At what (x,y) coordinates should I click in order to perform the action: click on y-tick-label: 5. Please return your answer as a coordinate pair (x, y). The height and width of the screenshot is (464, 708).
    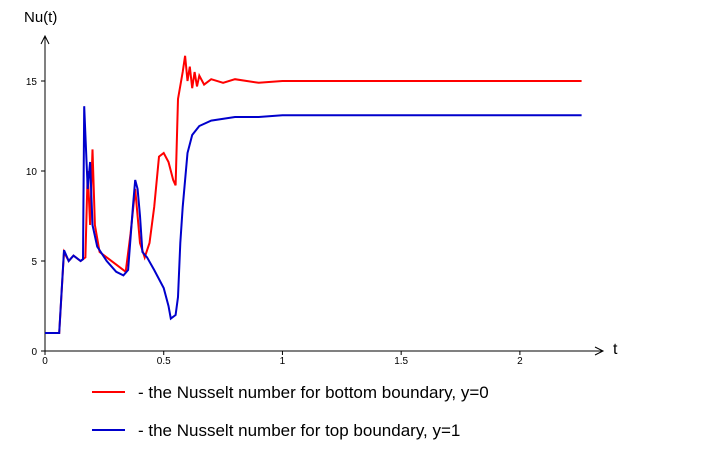
    Looking at the image, I should click on (34, 262).